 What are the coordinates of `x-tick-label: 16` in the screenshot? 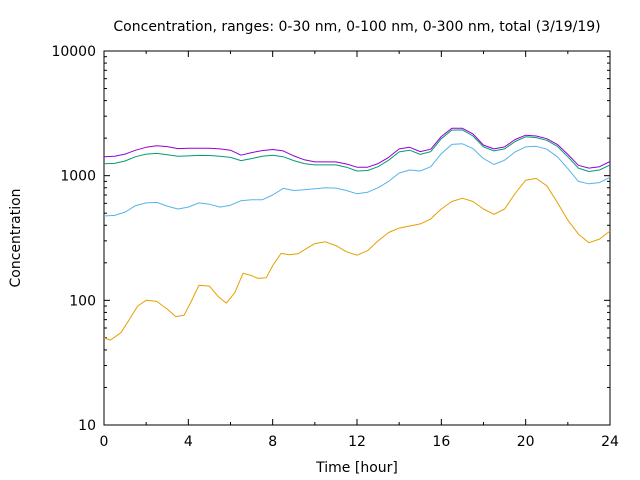 It's located at (441, 442).